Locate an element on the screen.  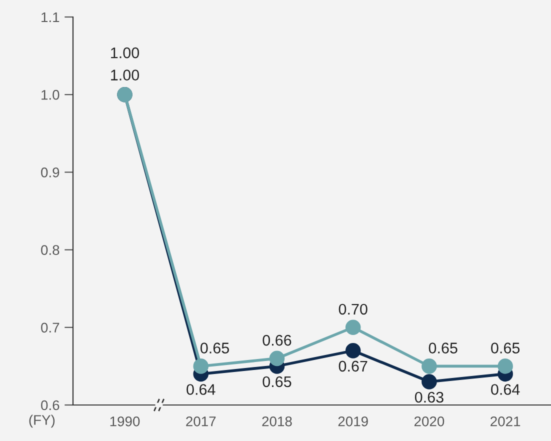
x-tick-label: 2018 is located at coordinates (277, 421).